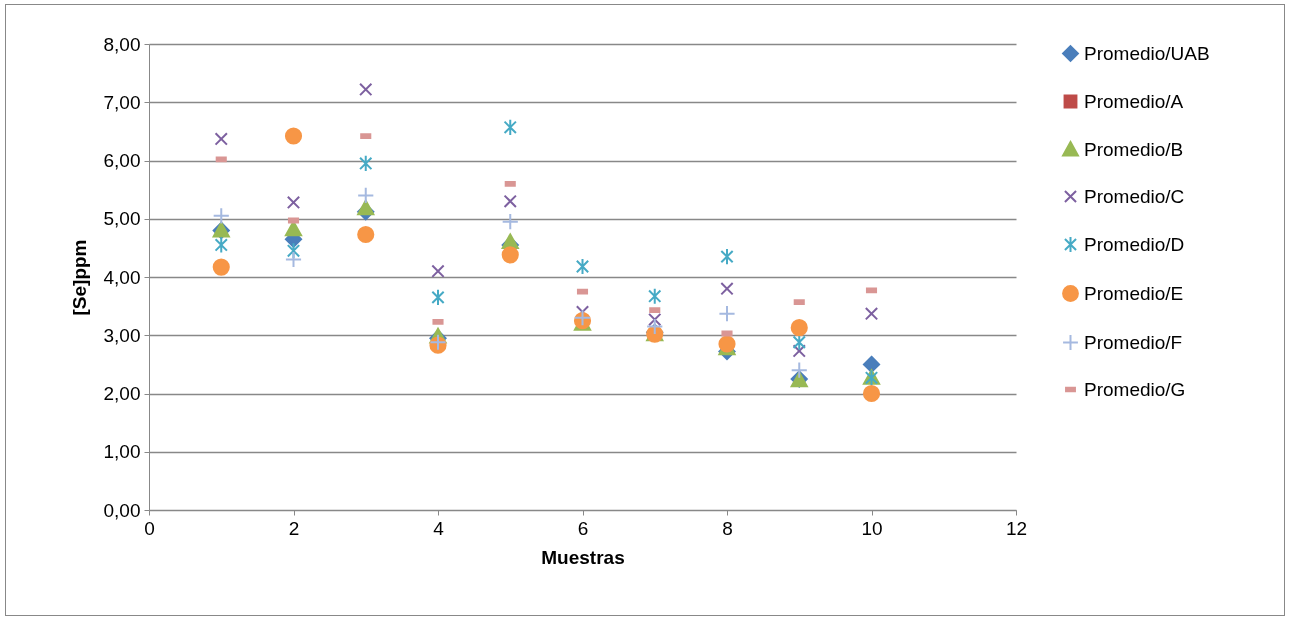  I want to click on legend-label: Promedio/F, so click(1133, 342).